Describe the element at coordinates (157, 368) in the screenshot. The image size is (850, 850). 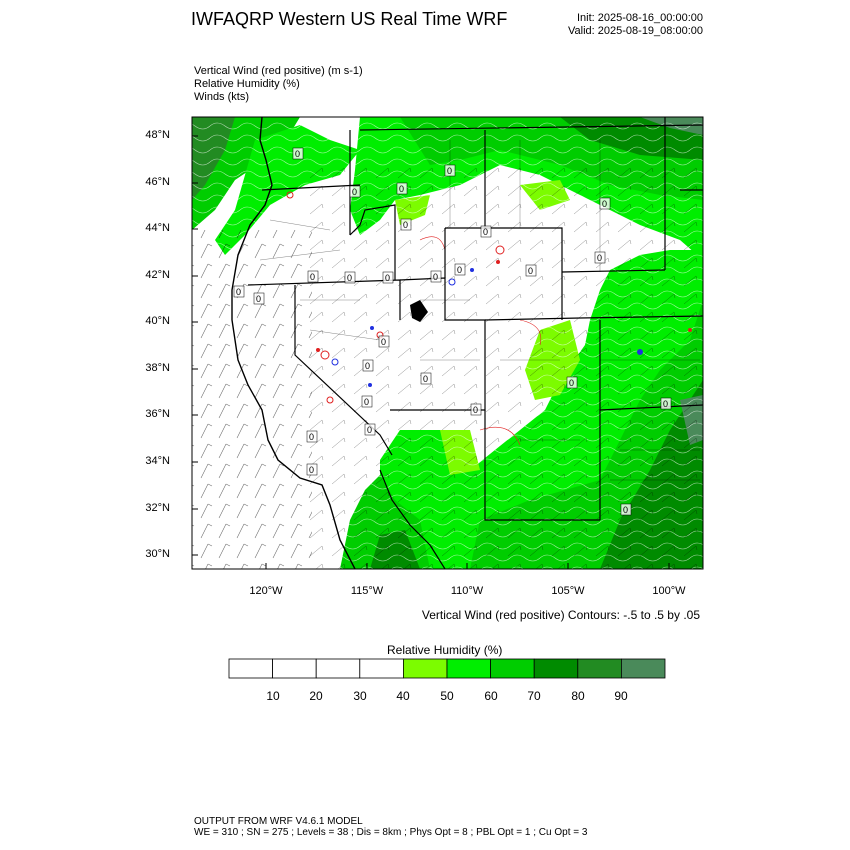
I see `lat-label-38n: 38°N` at that location.